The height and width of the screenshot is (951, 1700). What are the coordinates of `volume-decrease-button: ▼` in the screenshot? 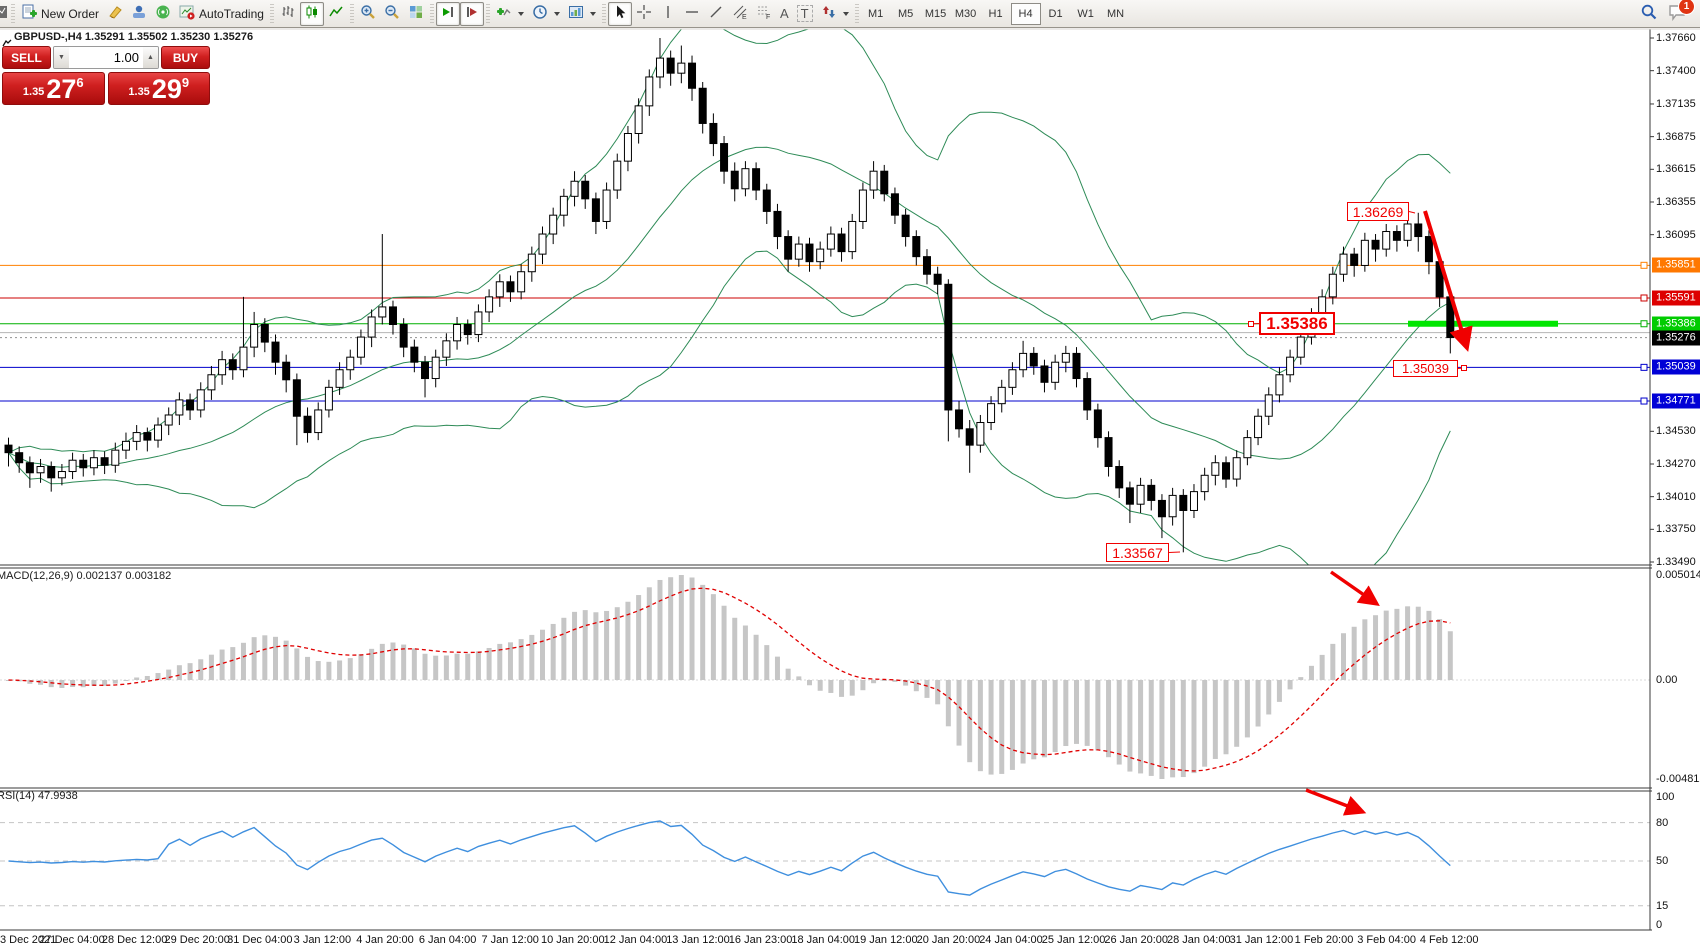 It's located at (61, 57).